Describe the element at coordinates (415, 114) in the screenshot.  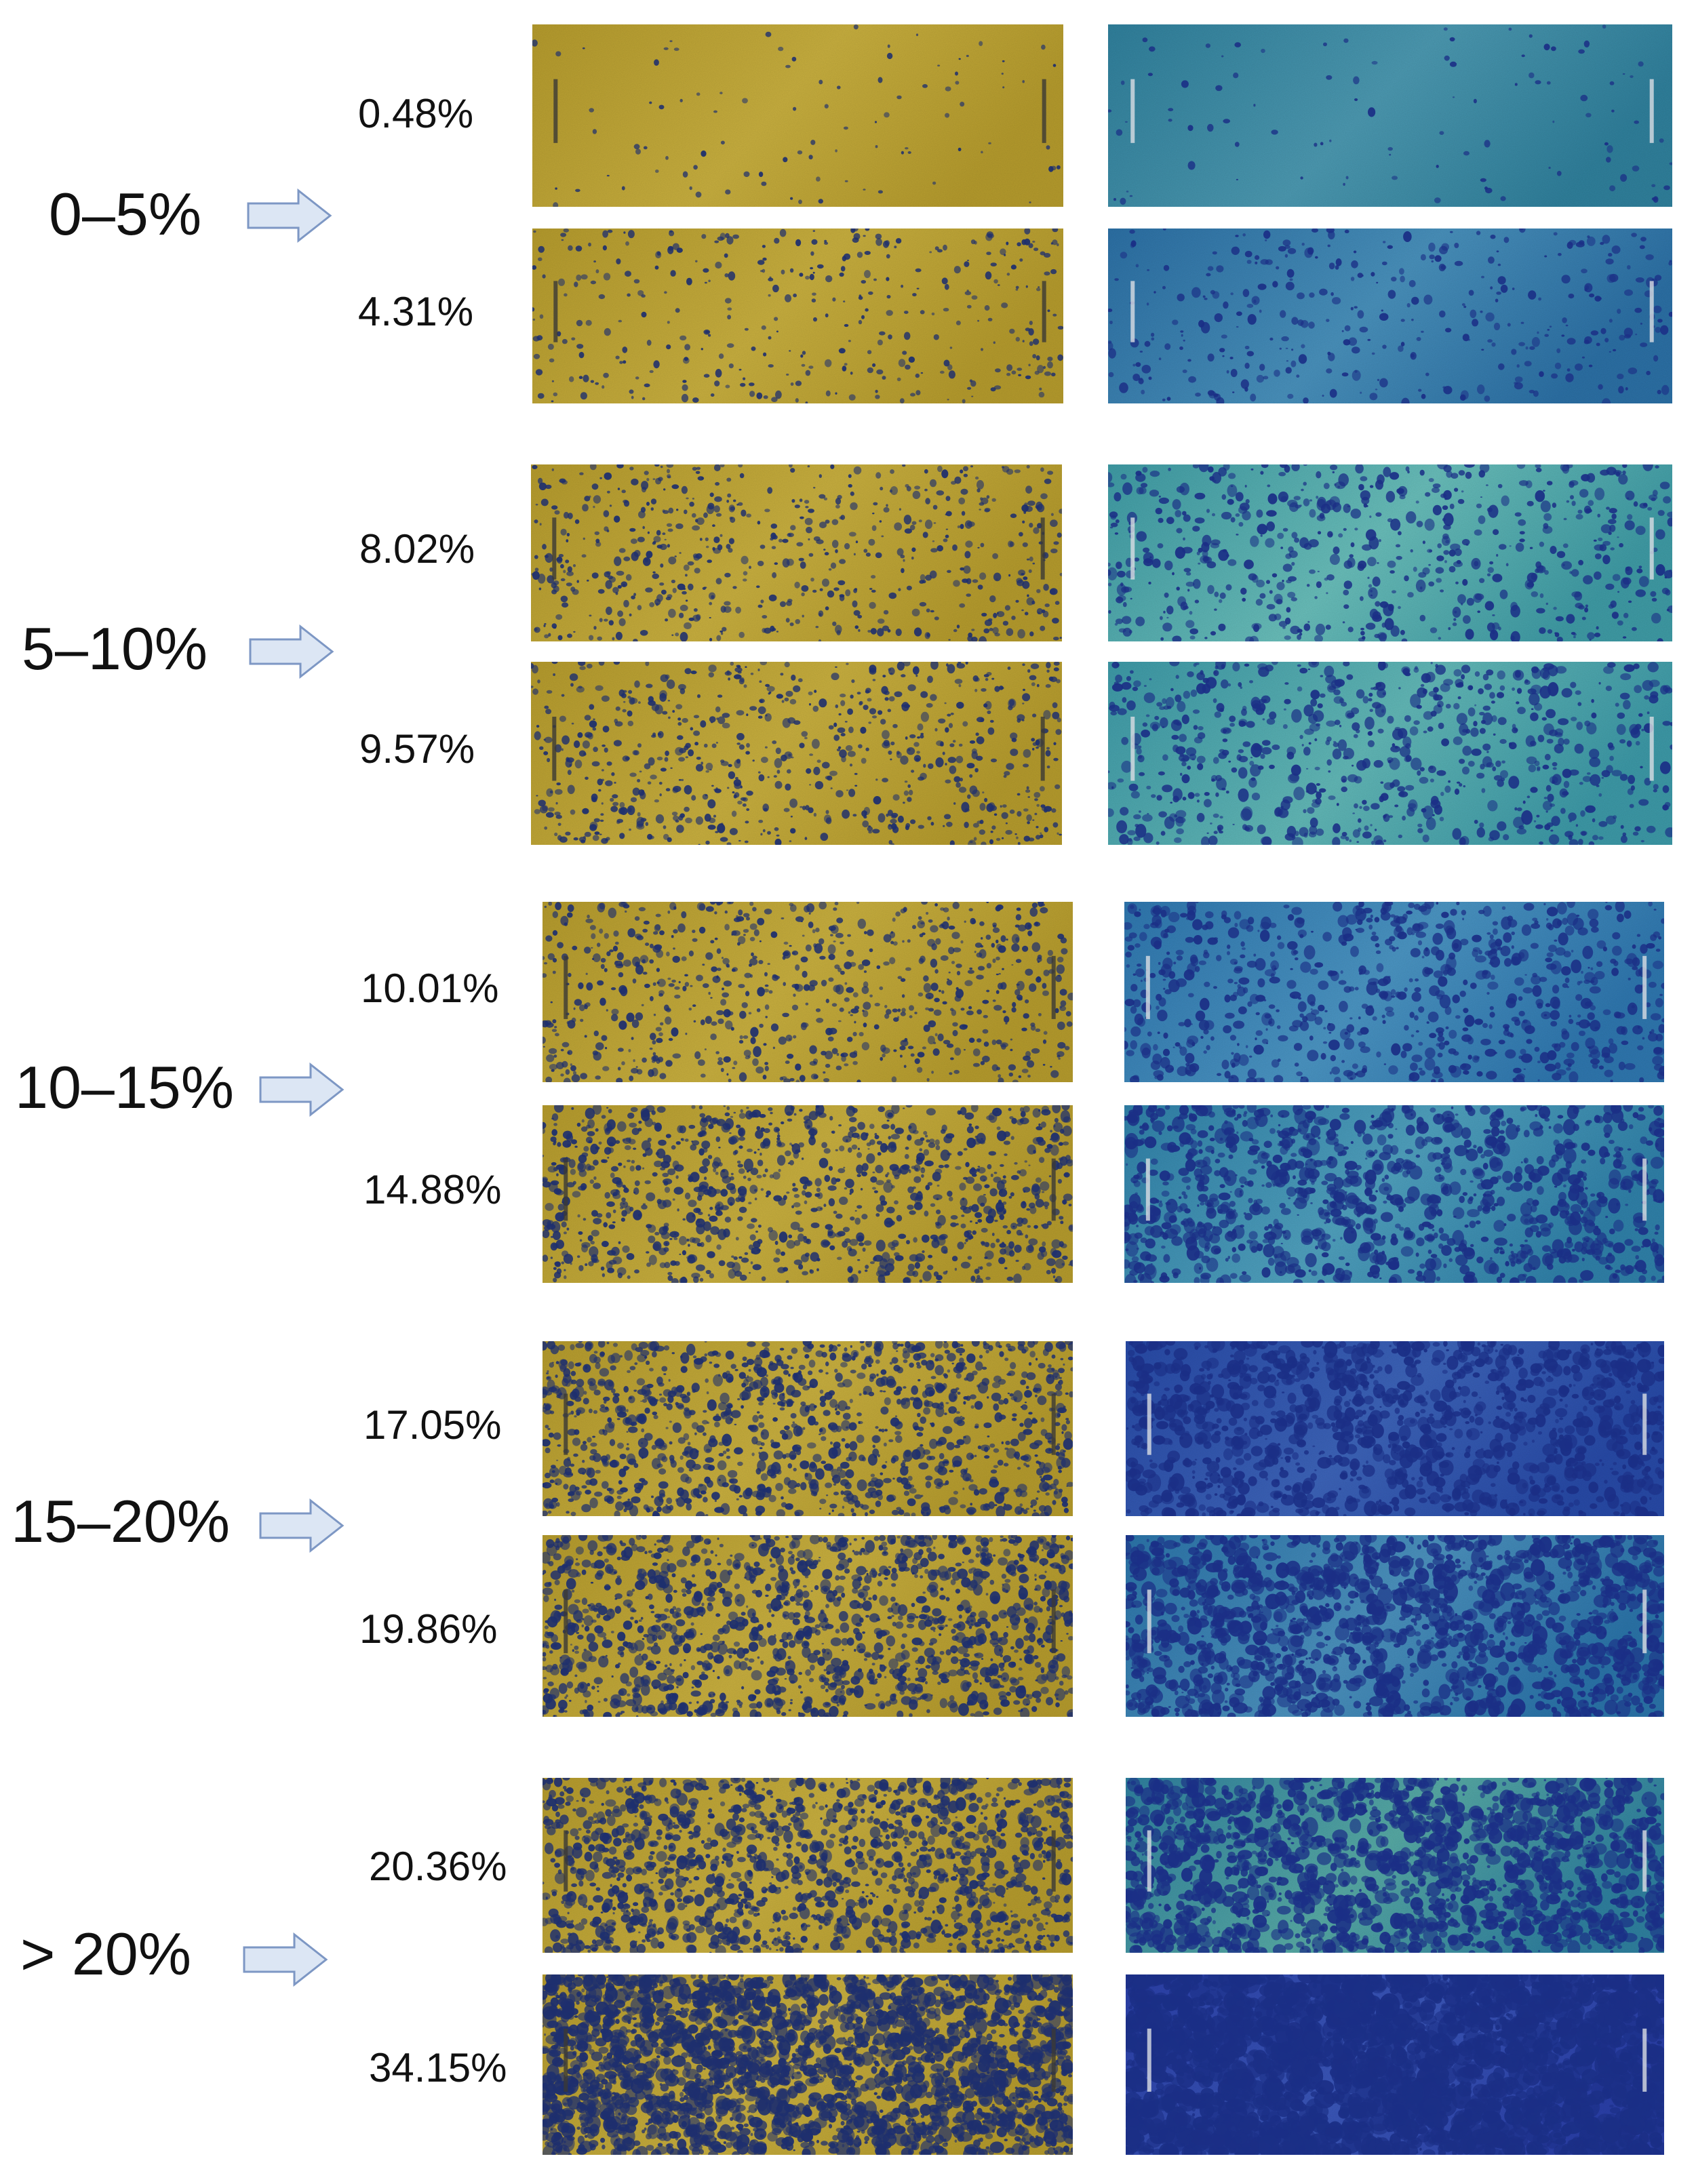
I see `coverage-label: 0.48%` at that location.